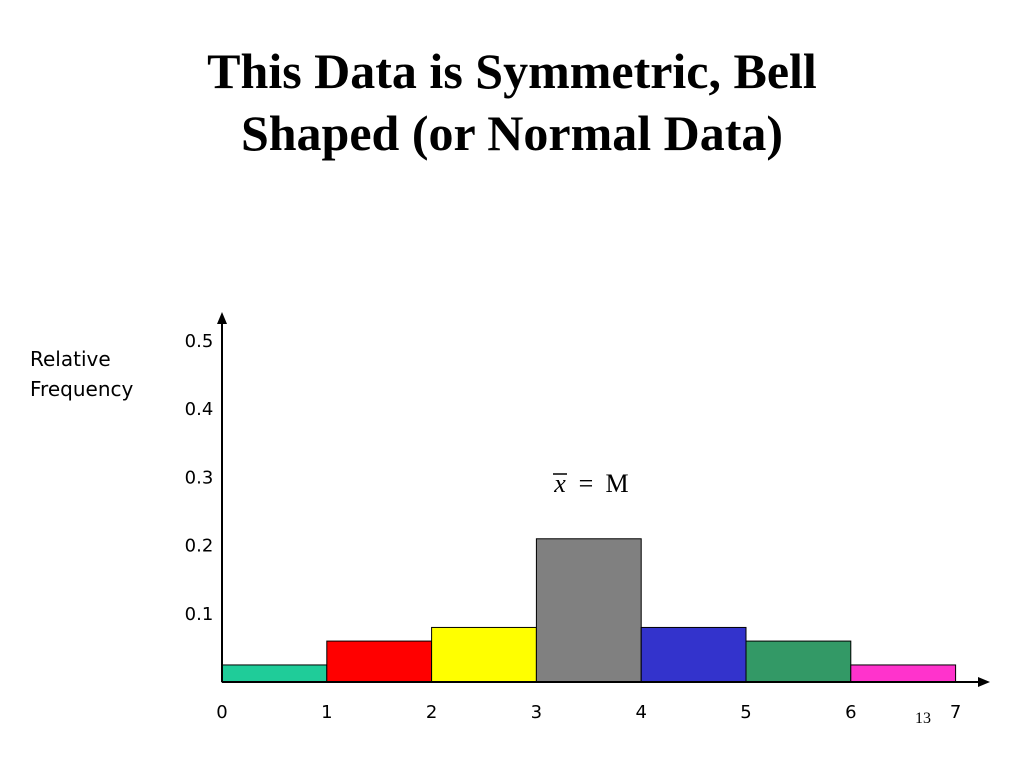 This screenshot has height=768, width=1024. What do you see at coordinates (81, 374) in the screenshot?
I see `y-axis-label: Relative Frequency` at bounding box center [81, 374].